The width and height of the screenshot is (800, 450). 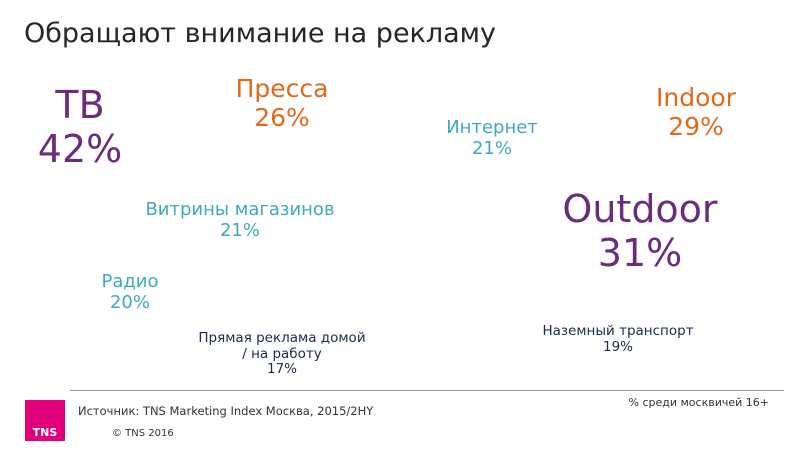 I want to click on item-internet: Интернет 21%, so click(x=492, y=138).